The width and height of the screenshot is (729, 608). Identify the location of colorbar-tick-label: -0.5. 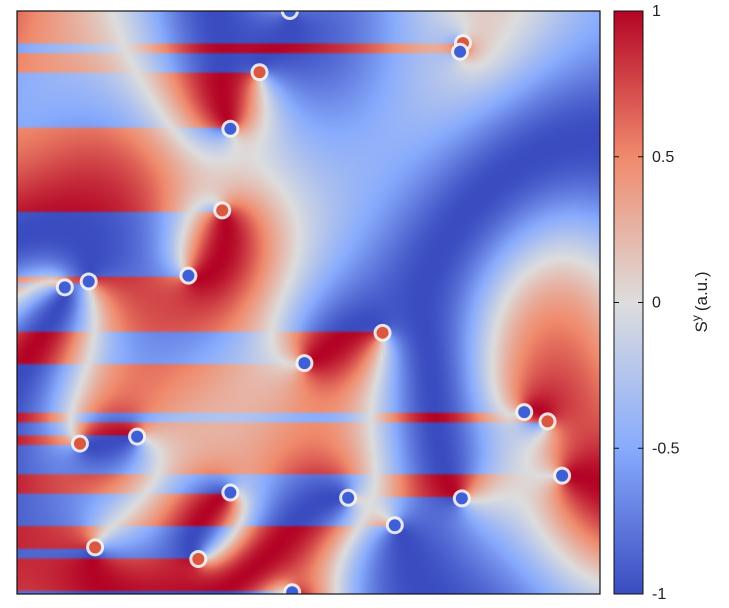
(666, 448).